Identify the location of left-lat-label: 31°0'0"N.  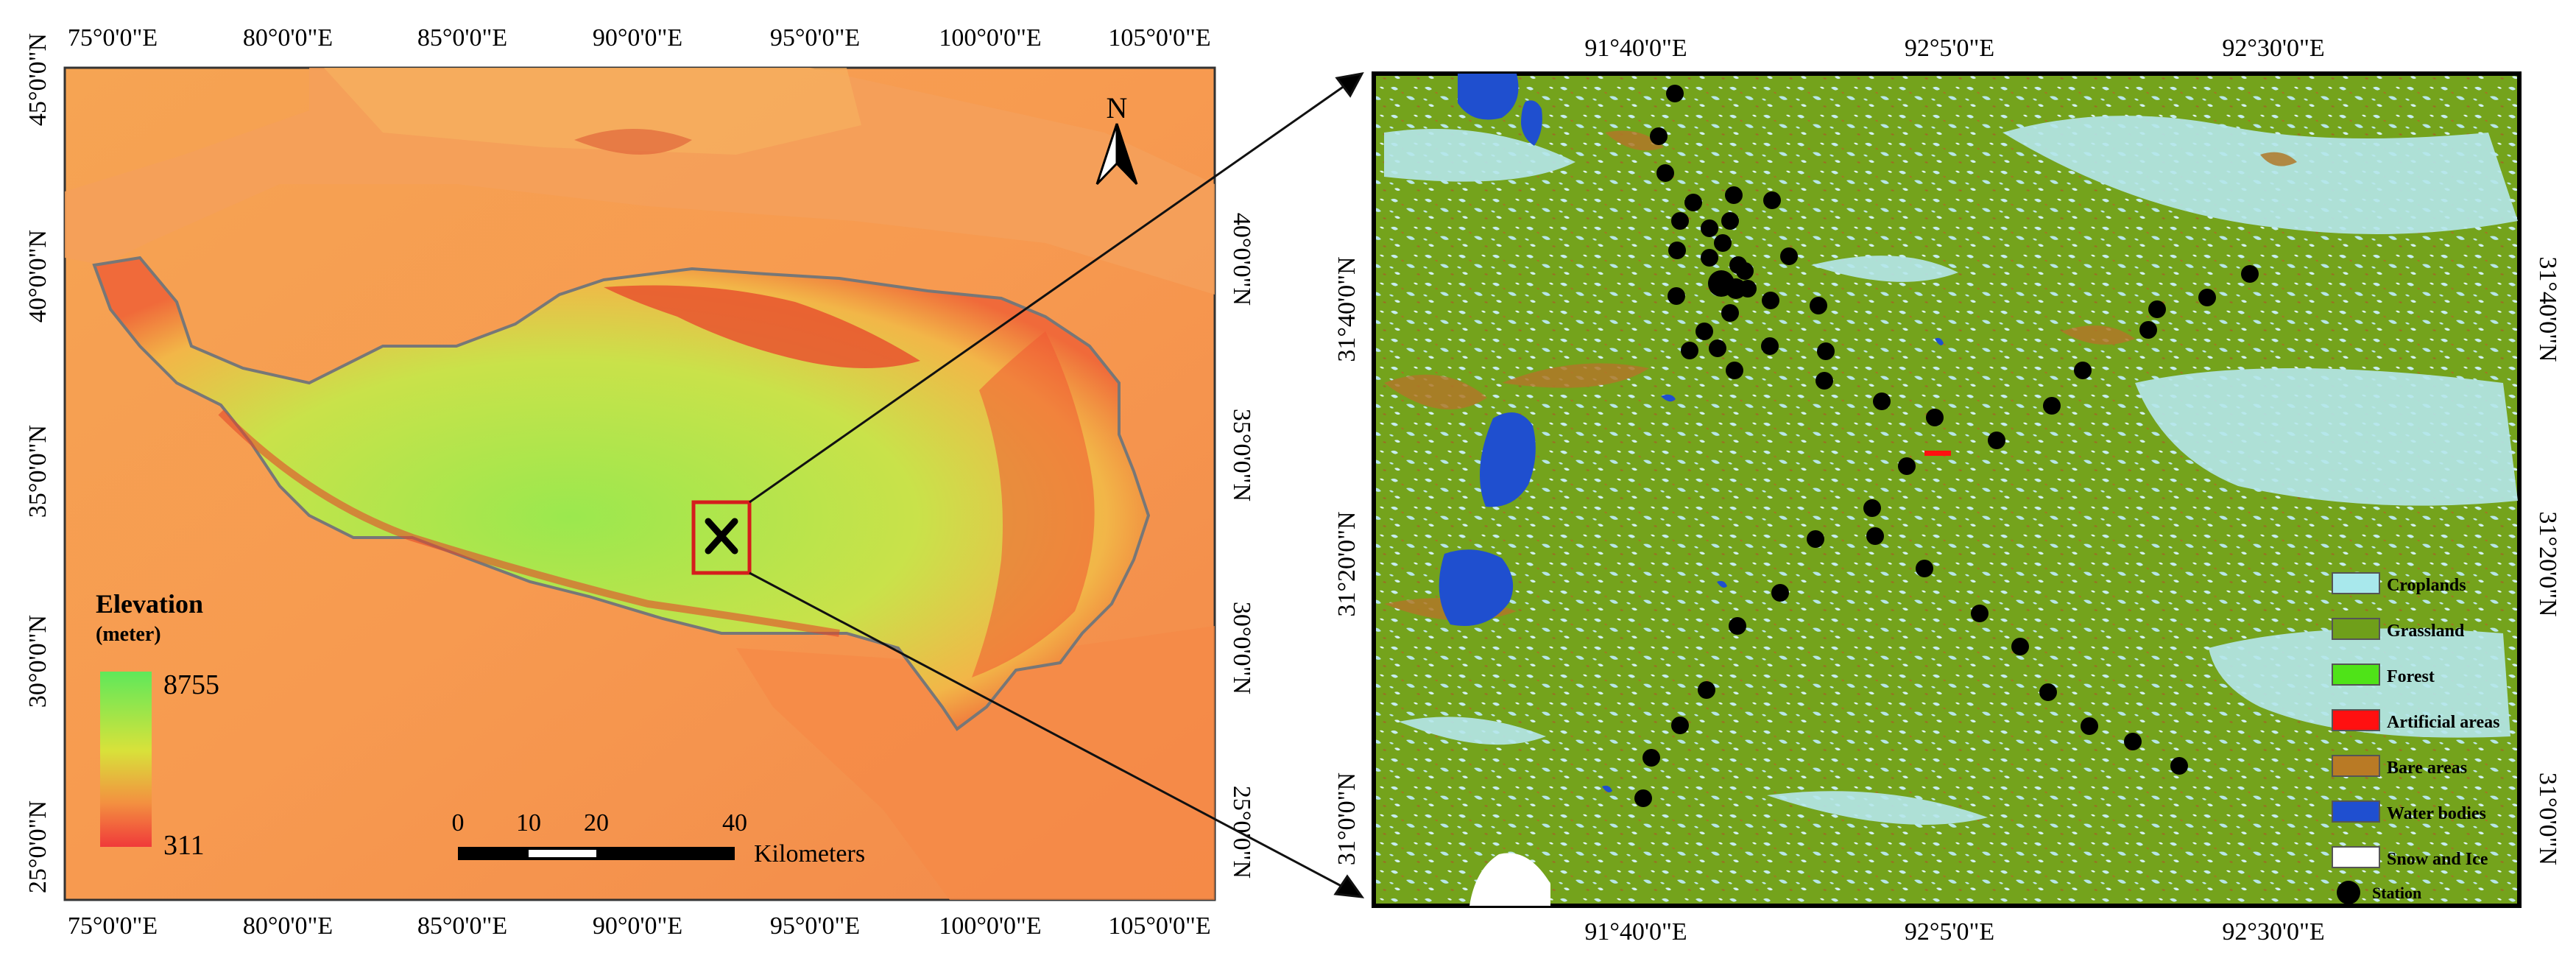
(1347, 818).